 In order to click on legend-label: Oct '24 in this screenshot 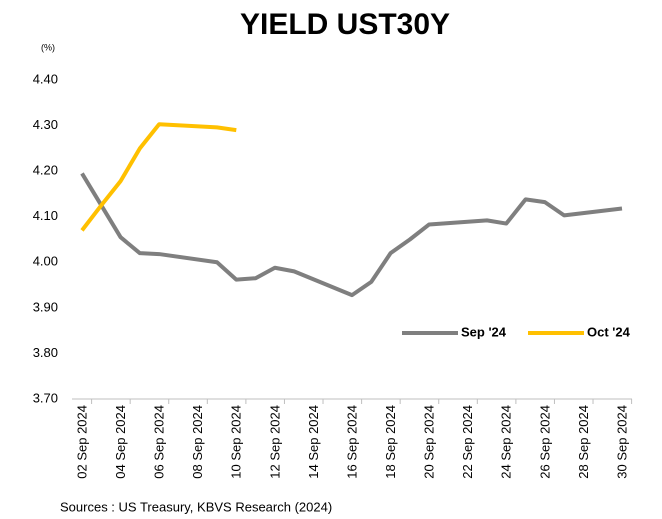, I will do `click(609, 331)`.